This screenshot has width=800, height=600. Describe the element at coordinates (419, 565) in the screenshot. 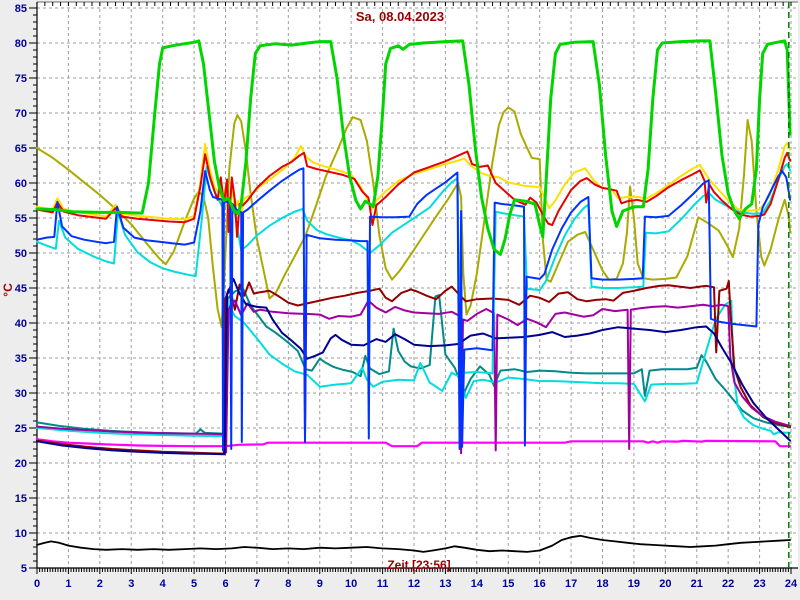

I see `x-axis-title: Zeit [23:56]` at that location.